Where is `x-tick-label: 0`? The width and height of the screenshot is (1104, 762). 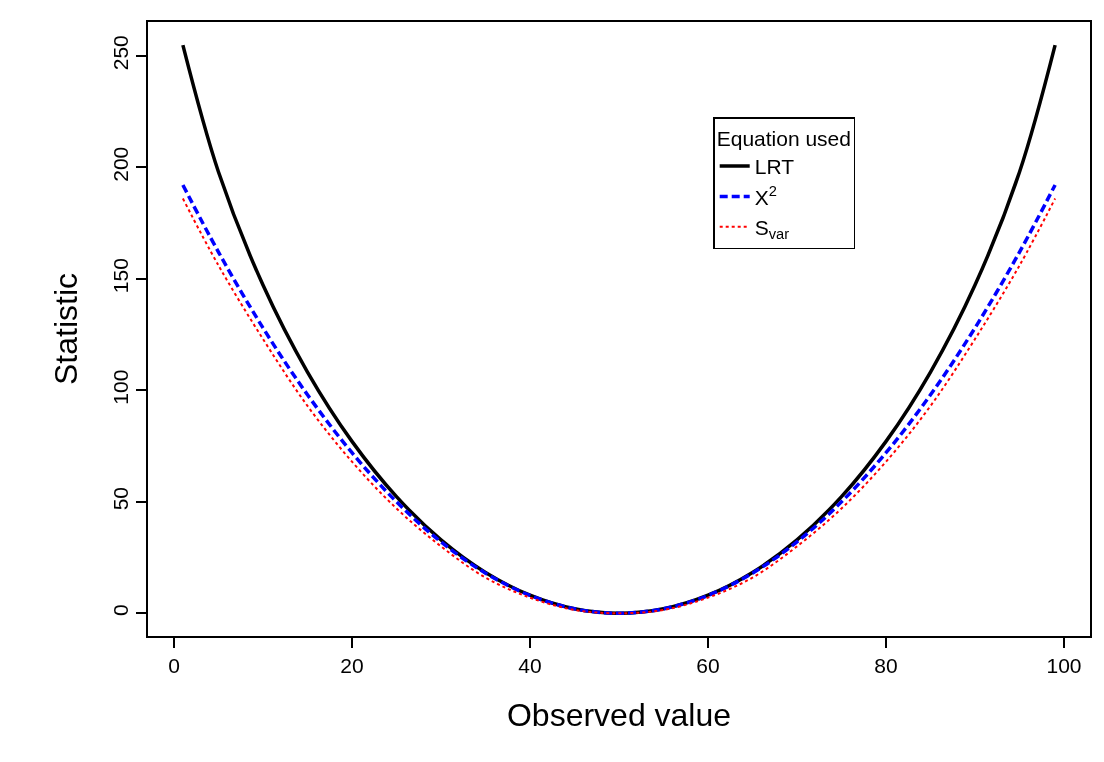
x-tick-label: 0 is located at coordinates (174, 665).